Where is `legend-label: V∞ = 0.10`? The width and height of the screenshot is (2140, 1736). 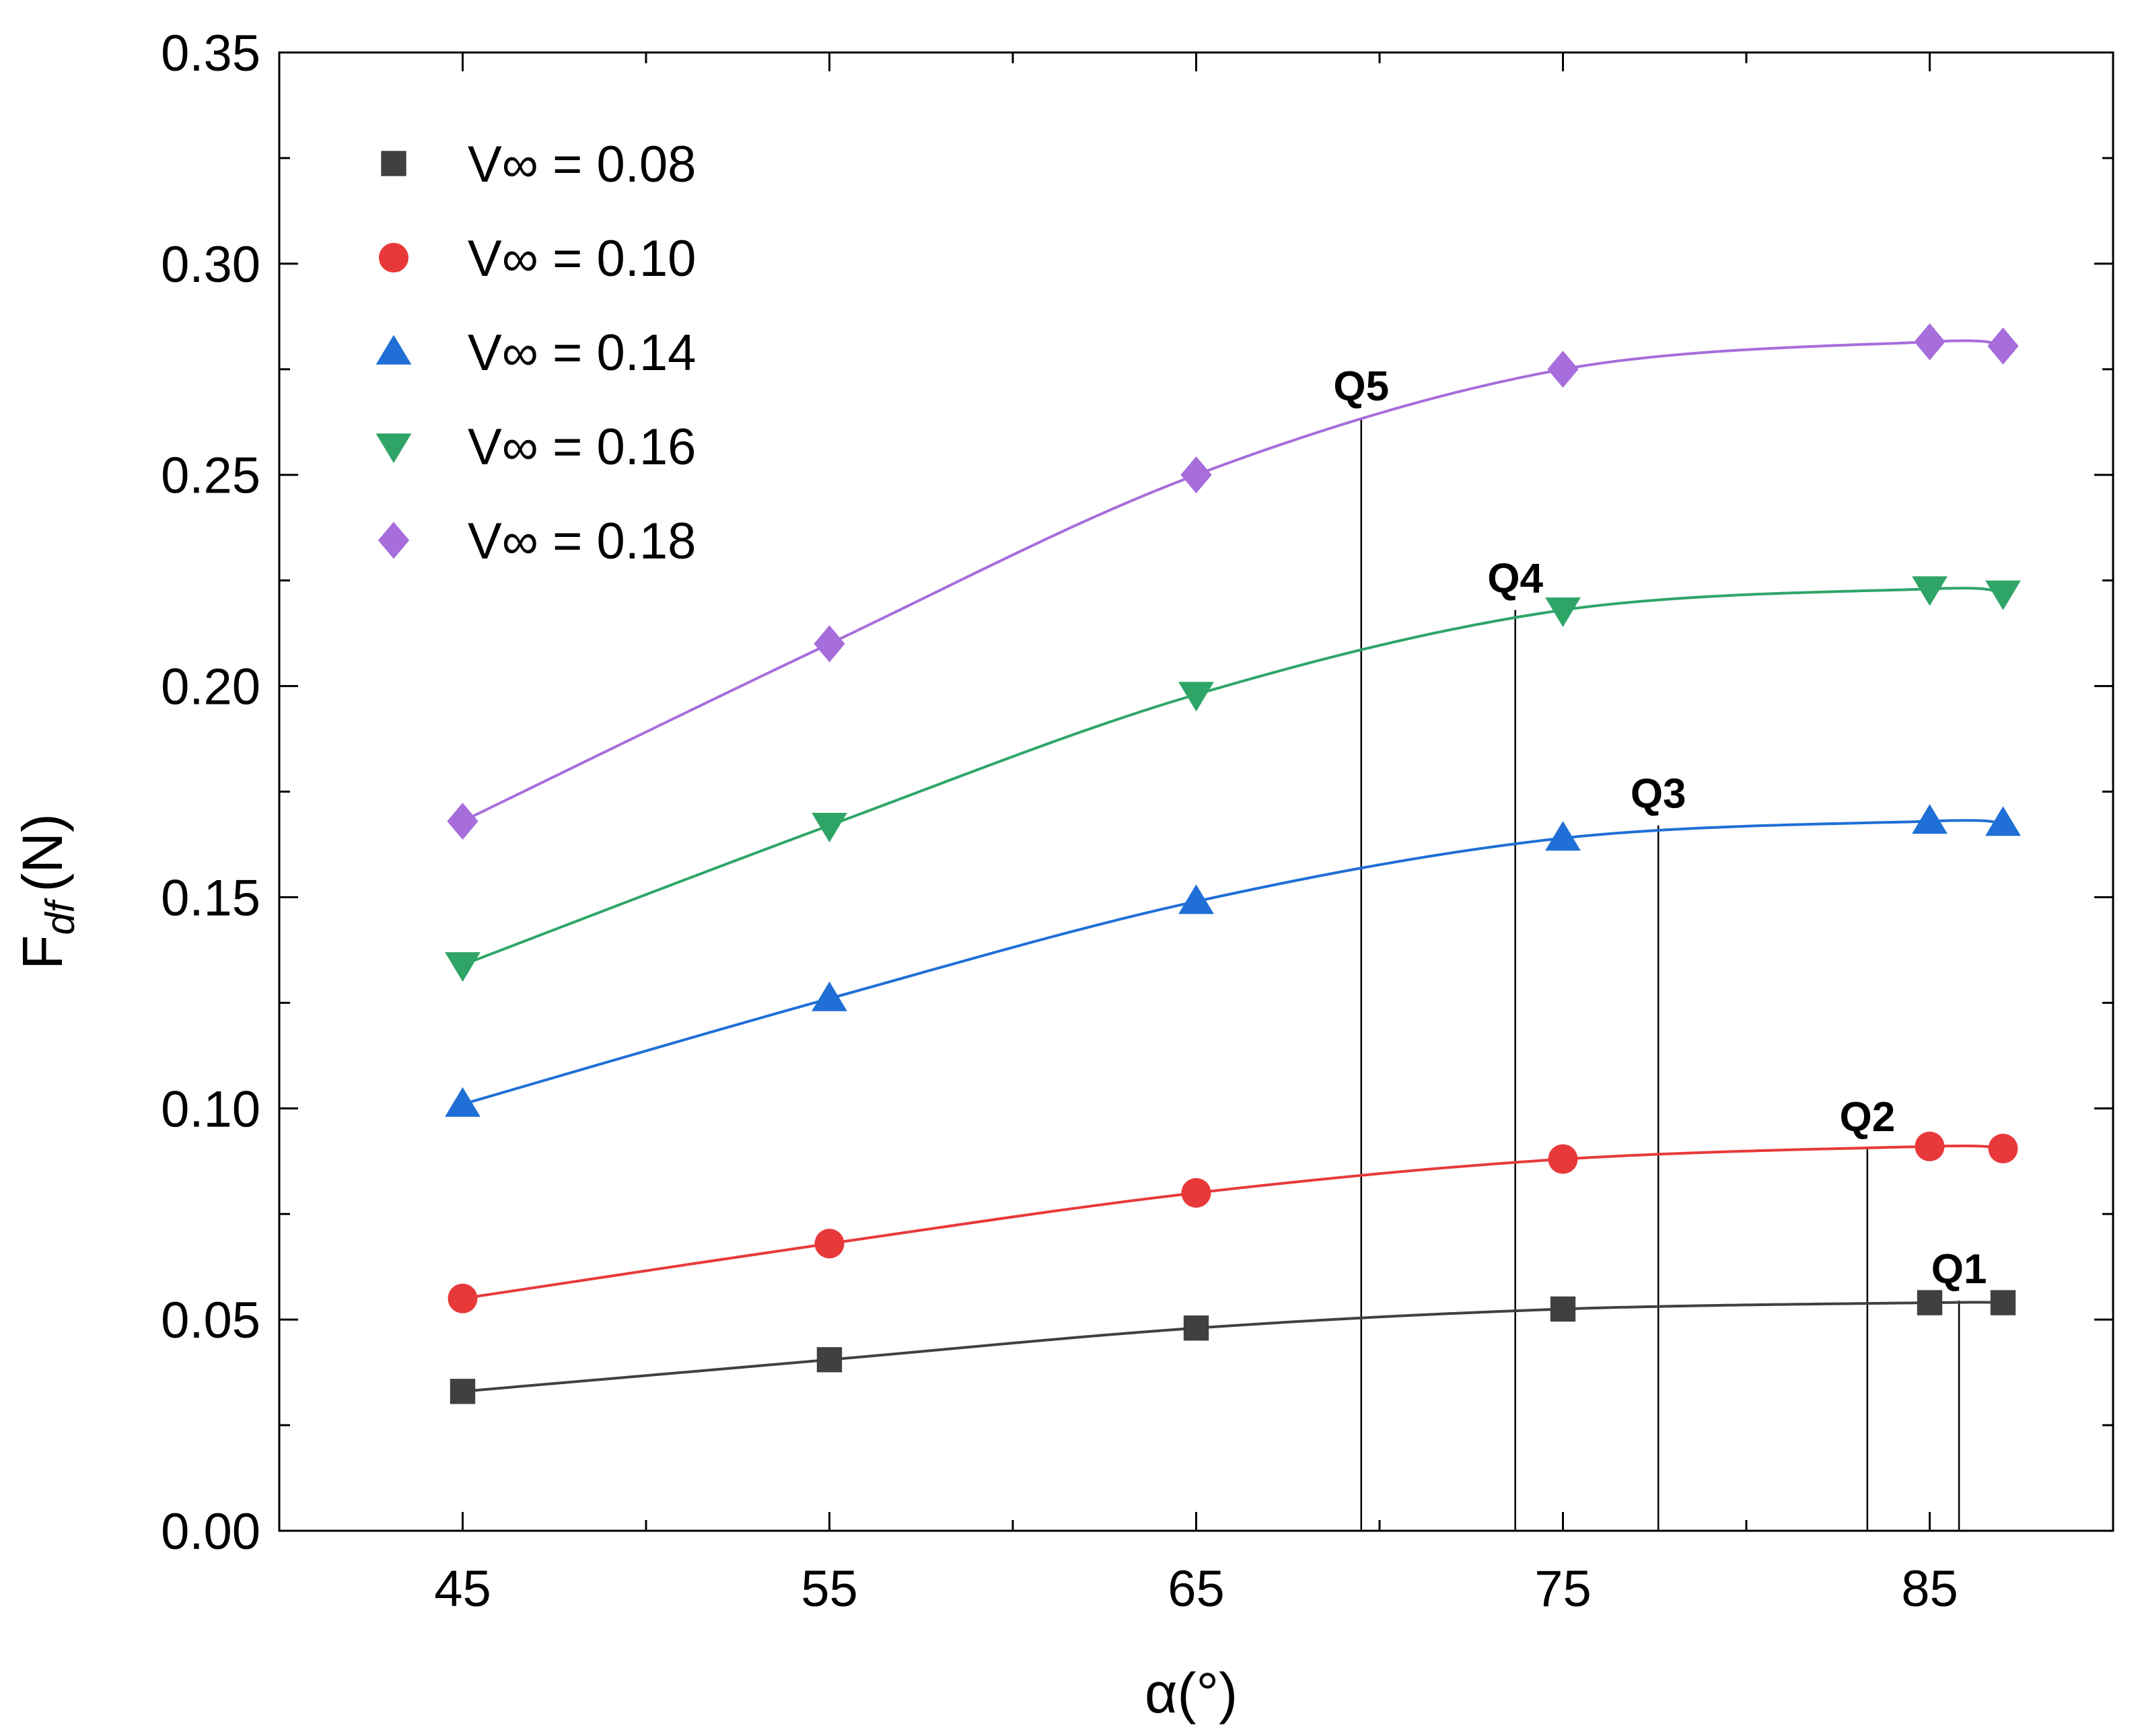 legend-label: V∞ = 0.10 is located at coordinates (582, 258).